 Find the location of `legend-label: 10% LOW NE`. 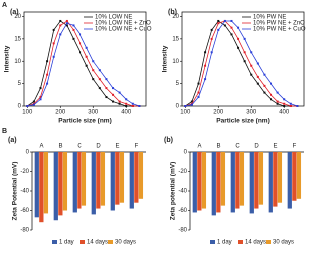

legend-label: 10% LOW NE is located at coordinates (113, 18).